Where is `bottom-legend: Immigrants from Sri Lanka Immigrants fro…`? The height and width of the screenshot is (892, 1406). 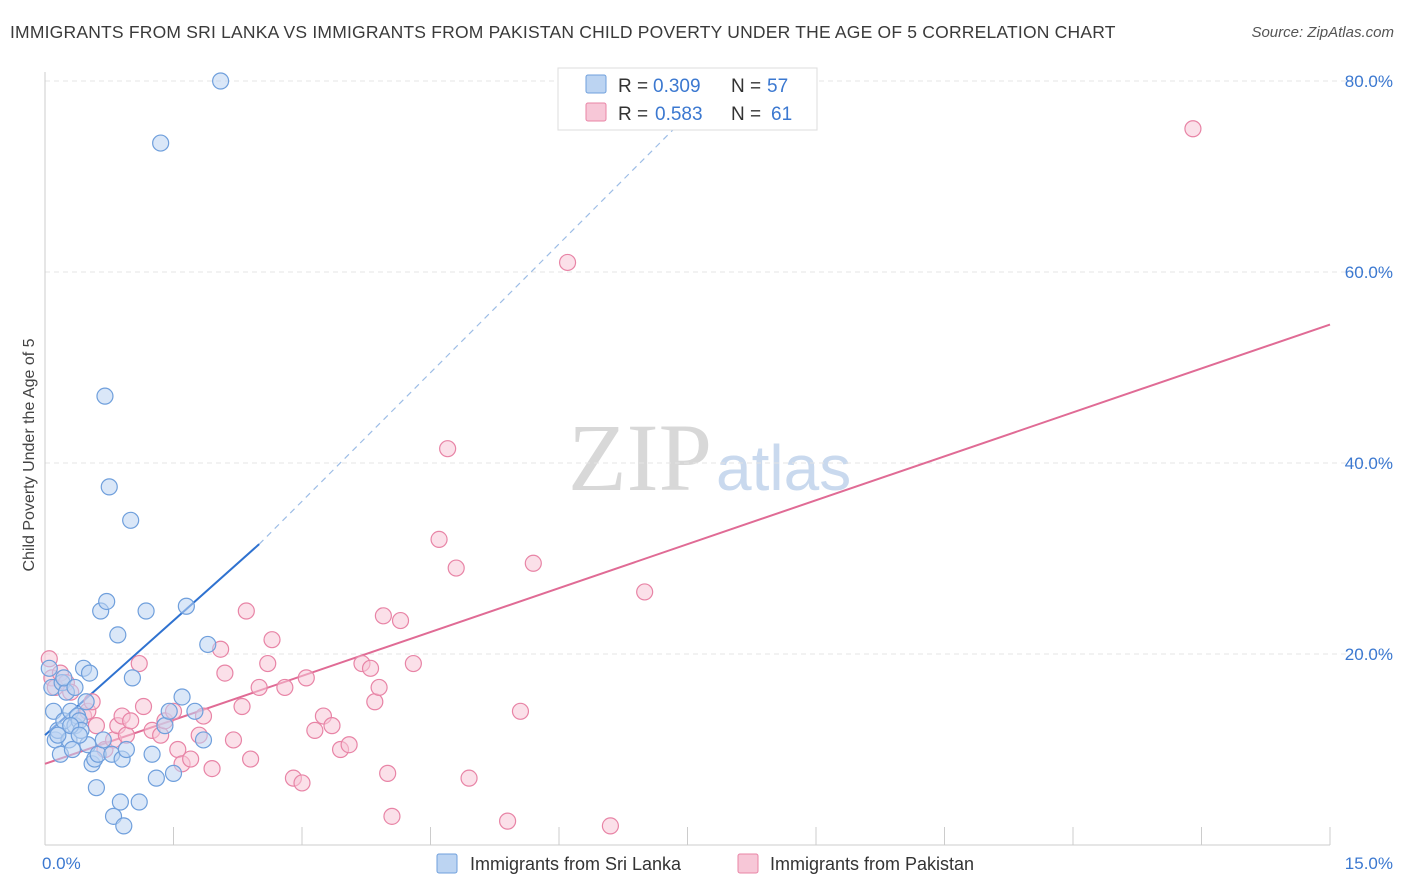 bottom-legend: Immigrants from Sri Lanka Immigrants fro… is located at coordinates (705, 863).